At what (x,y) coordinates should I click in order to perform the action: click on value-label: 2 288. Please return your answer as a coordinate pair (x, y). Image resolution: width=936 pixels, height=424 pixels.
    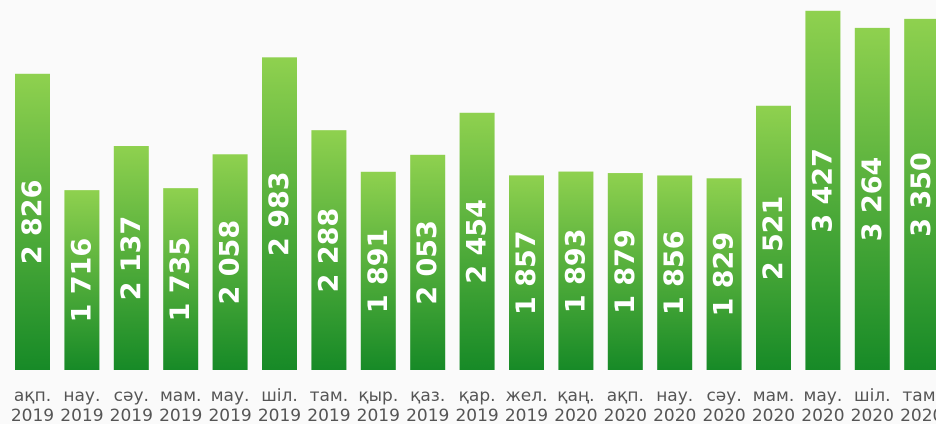
    Looking at the image, I should click on (328, 250).